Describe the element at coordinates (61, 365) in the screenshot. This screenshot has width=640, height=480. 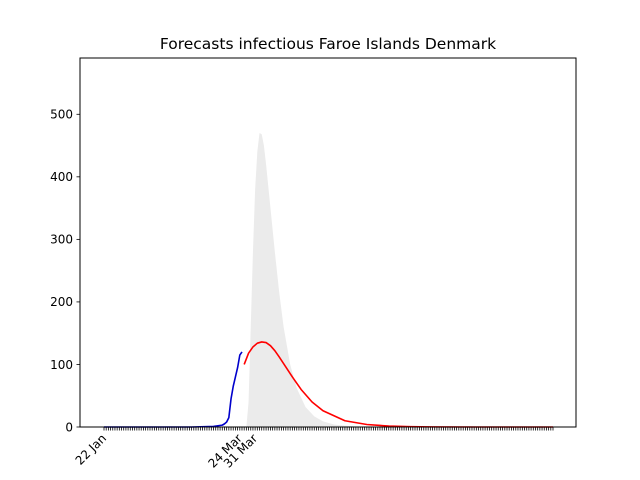
I see `y-tick-label: 100` at that location.